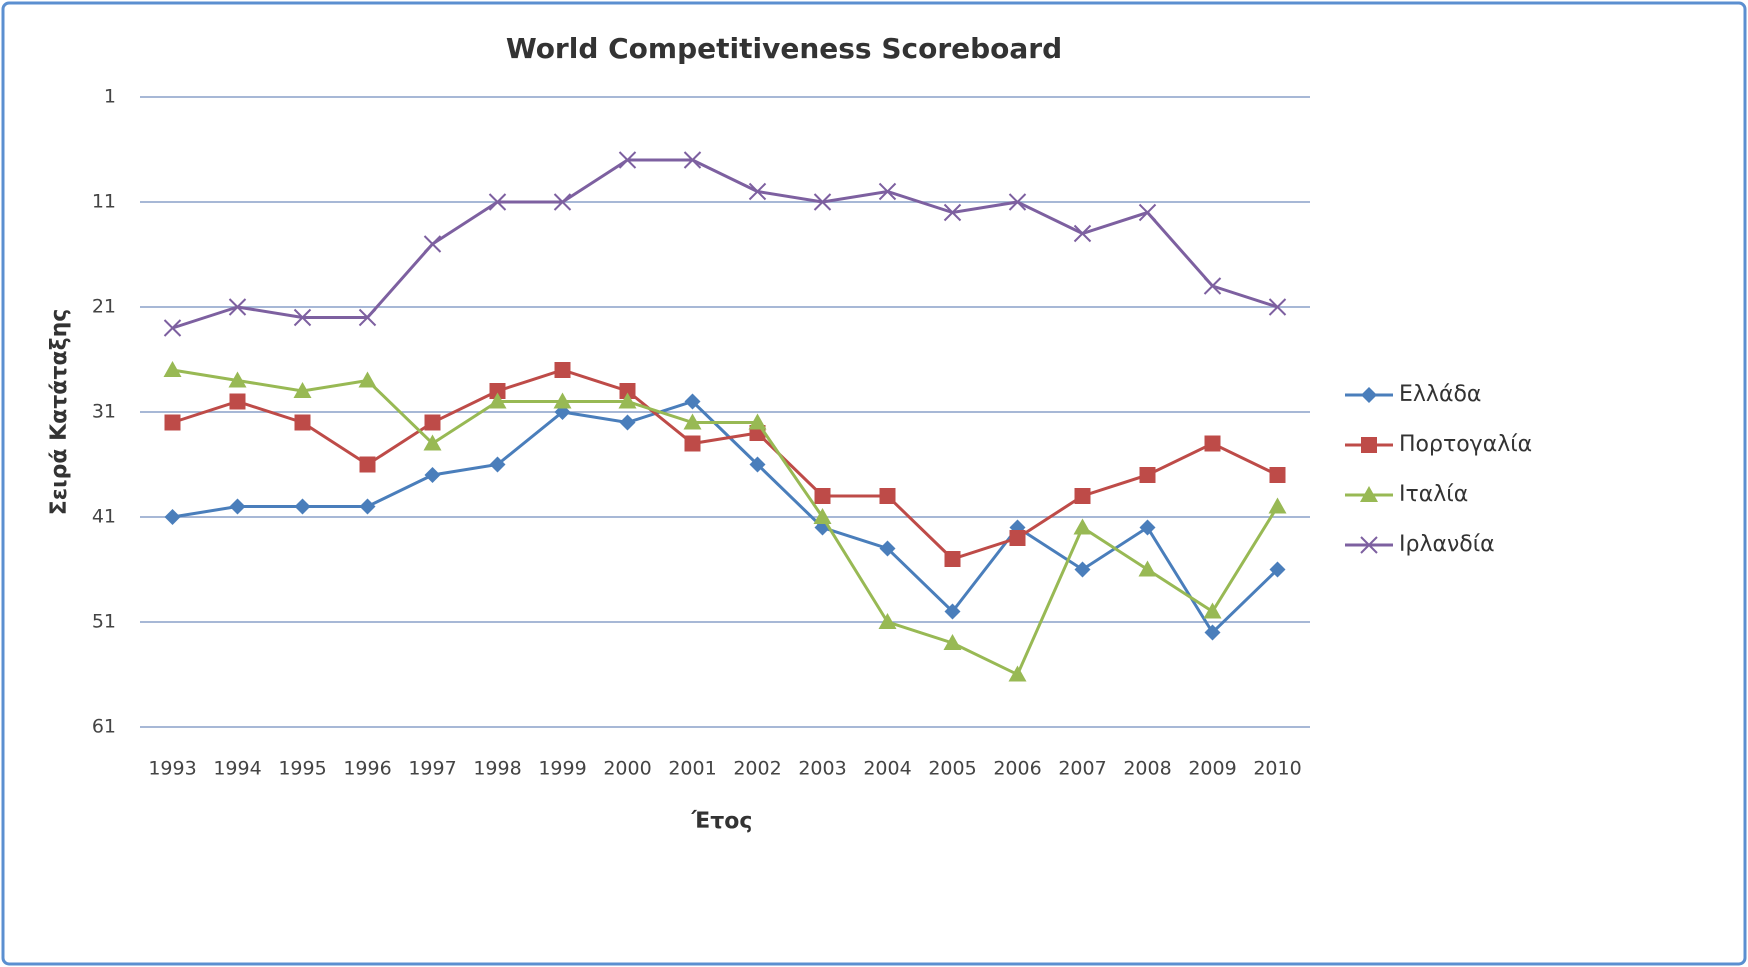 Image resolution: width=1748 pixels, height=967 pixels. Describe the element at coordinates (367, 769) in the screenshot. I see `x-tick-label: 1996` at that location.